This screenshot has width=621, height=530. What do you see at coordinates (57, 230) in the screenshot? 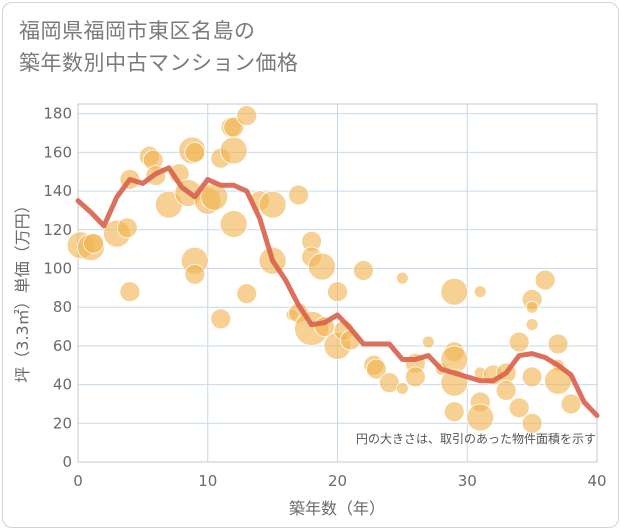
I see `y-tick-label: 120` at bounding box center [57, 230].